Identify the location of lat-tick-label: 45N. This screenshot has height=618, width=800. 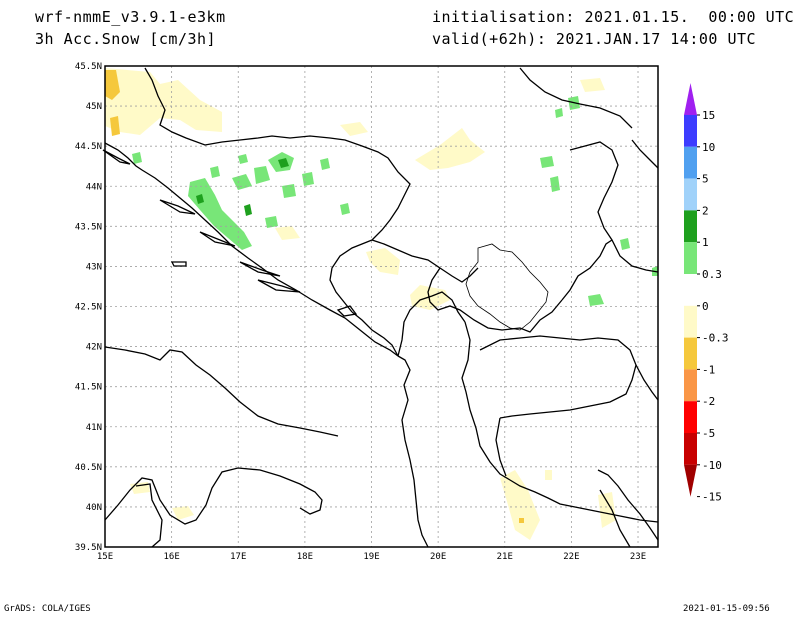
(94, 107).